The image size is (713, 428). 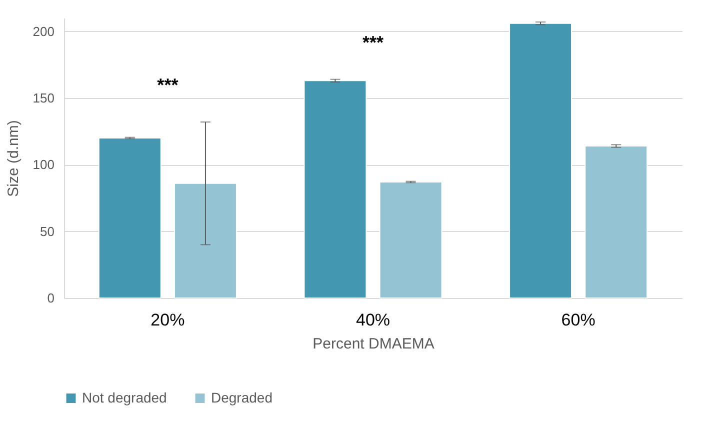 What do you see at coordinates (43, 31) in the screenshot?
I see `y-tick-label: 200` at bounding box center [43, 31].